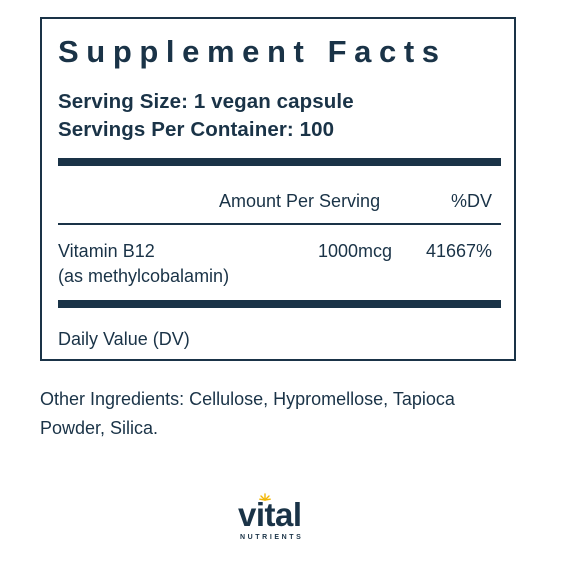 The height and width of the screenshot is (562, 561). What do you see at coordinates (206, 101) in the screenshot?
I see `serving-size: Serving Size: 1 vegan capsule` at bounding box center [206, 101].